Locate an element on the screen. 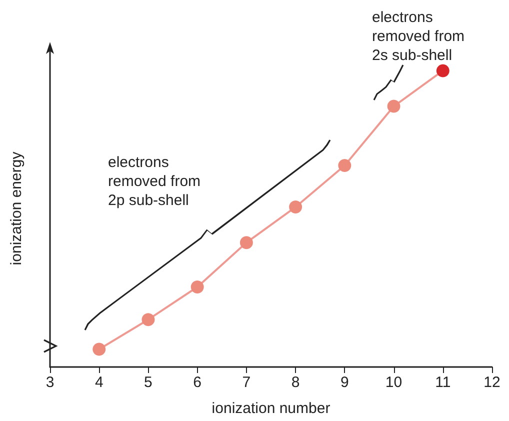  x-tick-label: 6 is located at coordinates (197, 382).